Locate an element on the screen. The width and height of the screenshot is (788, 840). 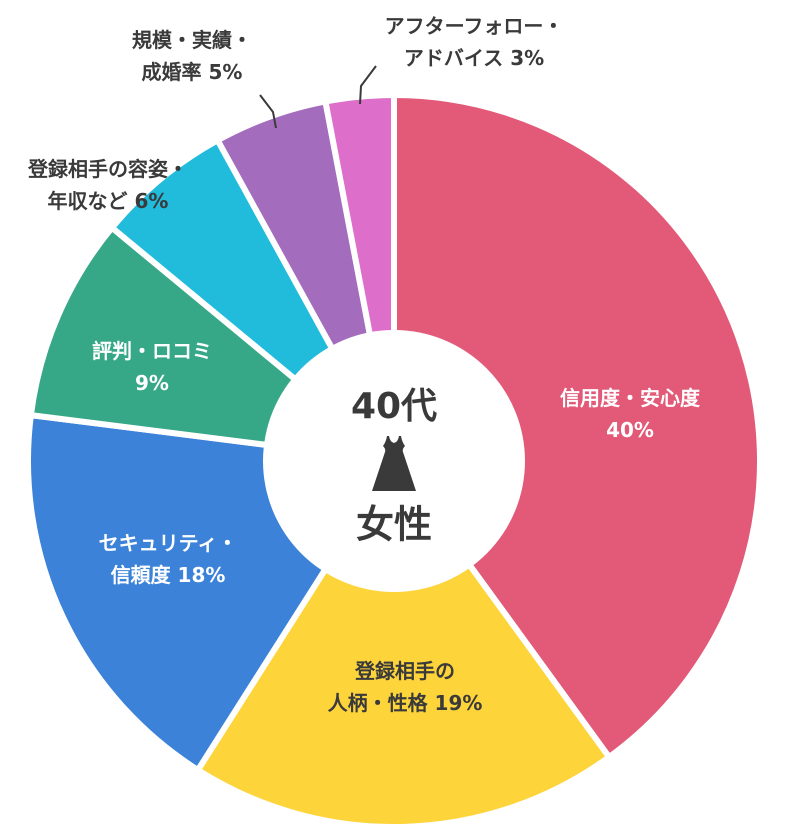
leader-lines is located at coordinates (318, 97).